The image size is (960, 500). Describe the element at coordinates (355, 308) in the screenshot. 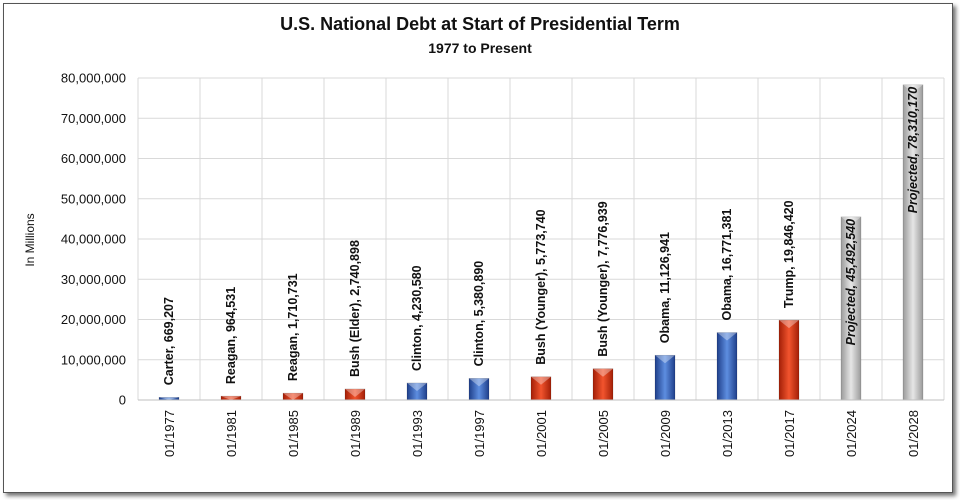

I see `data-label: Bush (Elder), 2,740,898` at that location.